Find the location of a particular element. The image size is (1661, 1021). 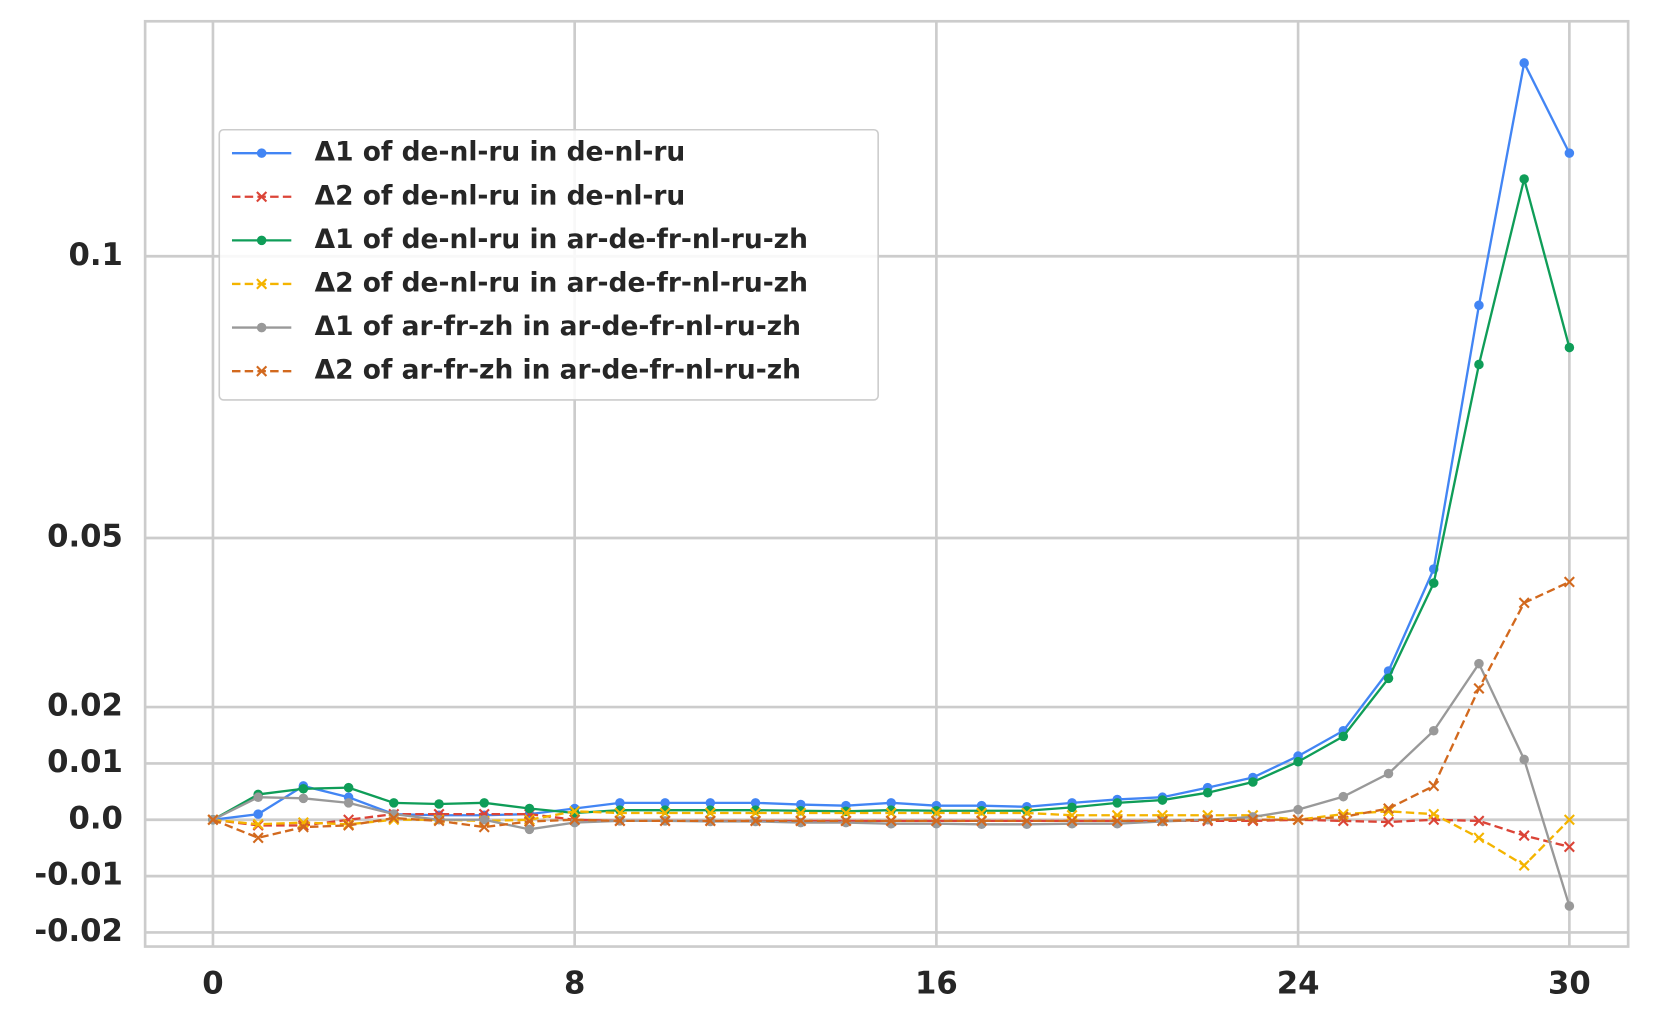

legend-label: Δ1 of de-nl-ru in de-nl-ru is located at coordinates (500, 152).